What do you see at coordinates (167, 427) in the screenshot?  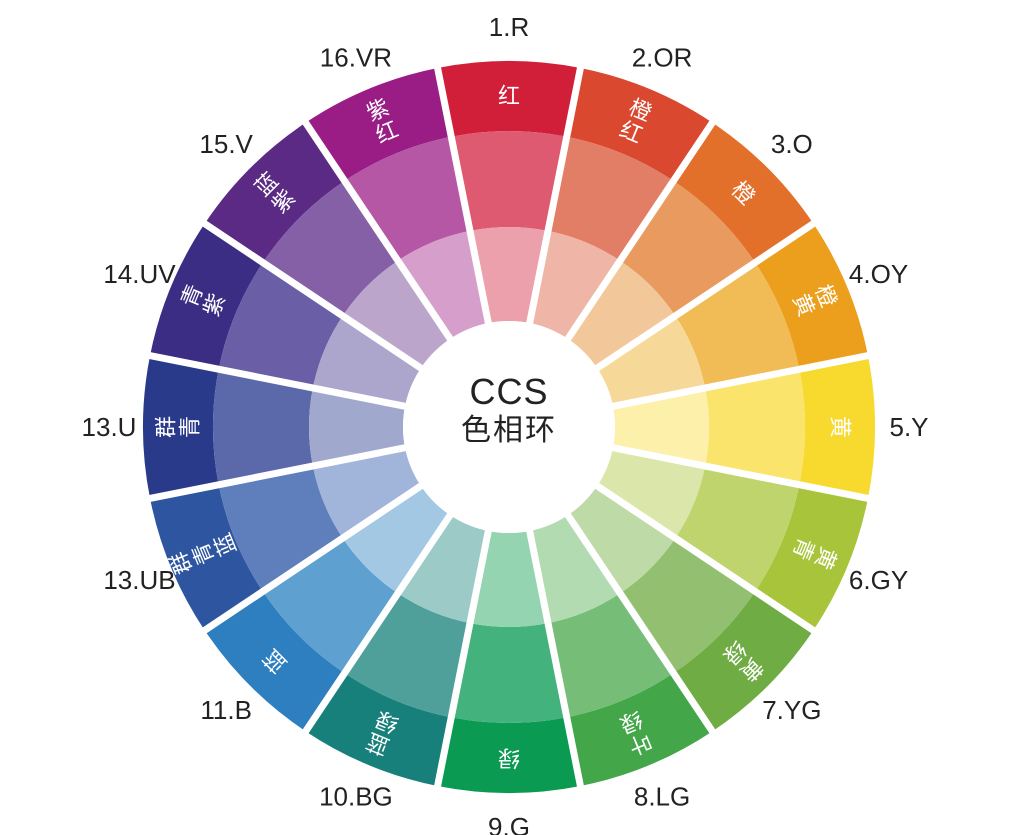 I see `hue-name-char: 群` at bounding box center [167, 427].